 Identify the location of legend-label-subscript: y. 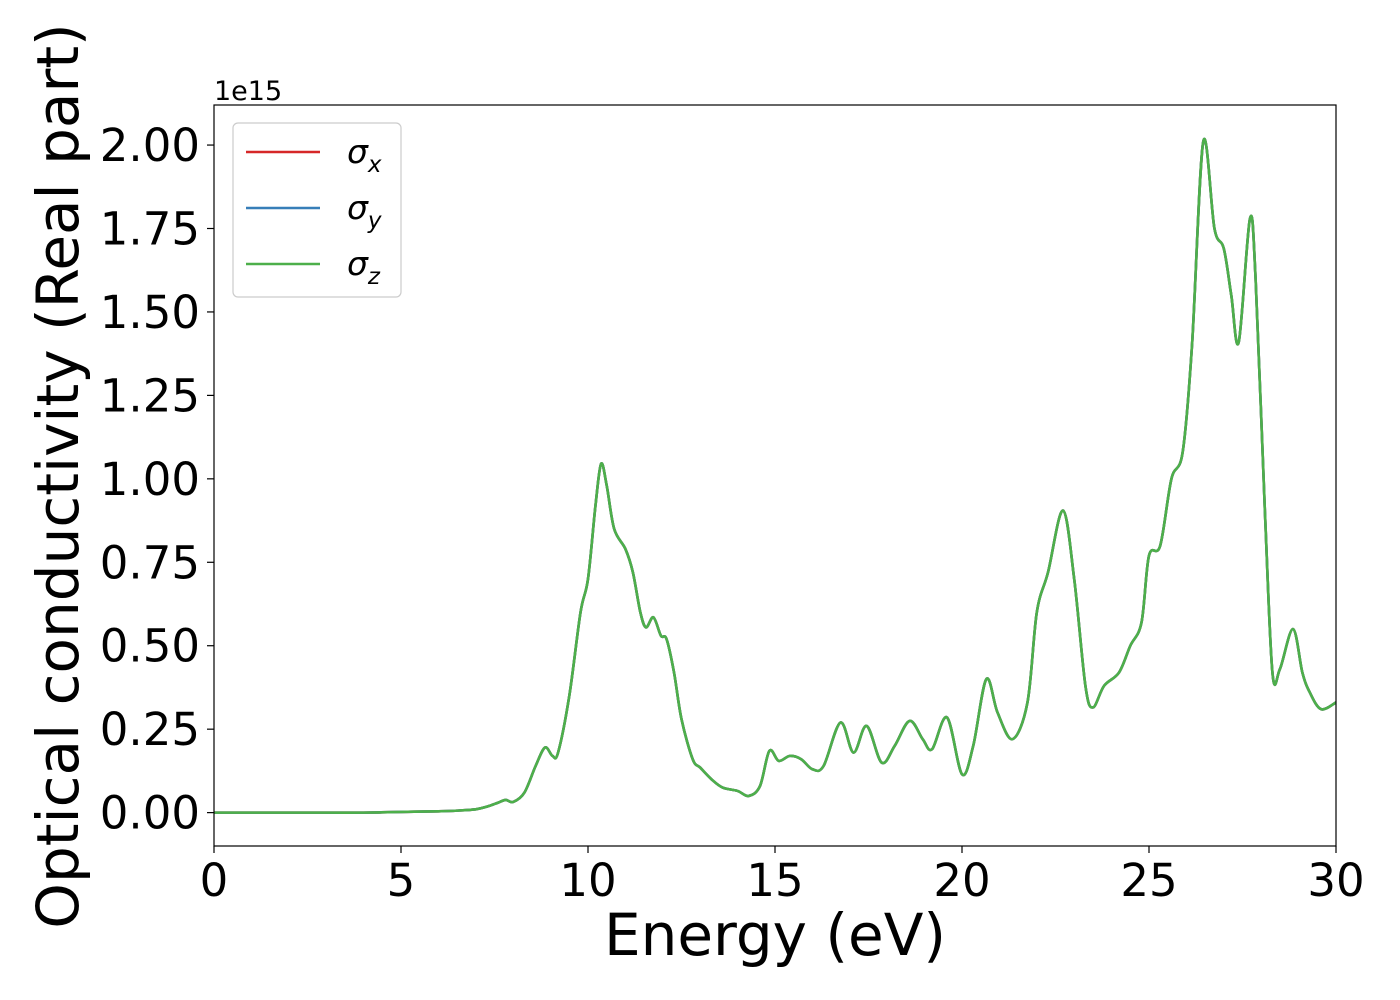
(374, 221).